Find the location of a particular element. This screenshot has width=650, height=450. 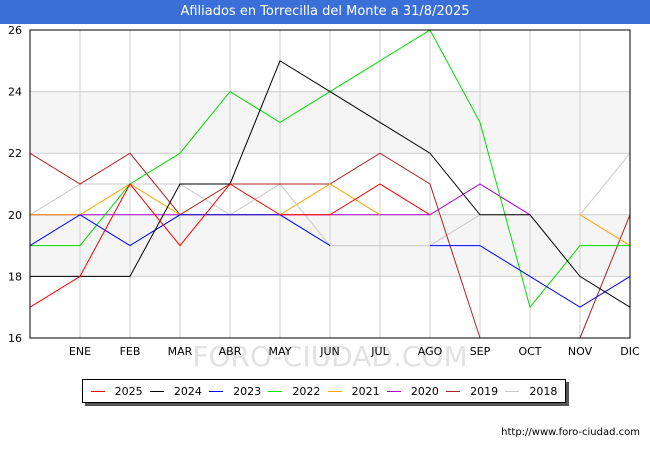

legend-item-2021: 2021 is located at coordinates (353, 391).